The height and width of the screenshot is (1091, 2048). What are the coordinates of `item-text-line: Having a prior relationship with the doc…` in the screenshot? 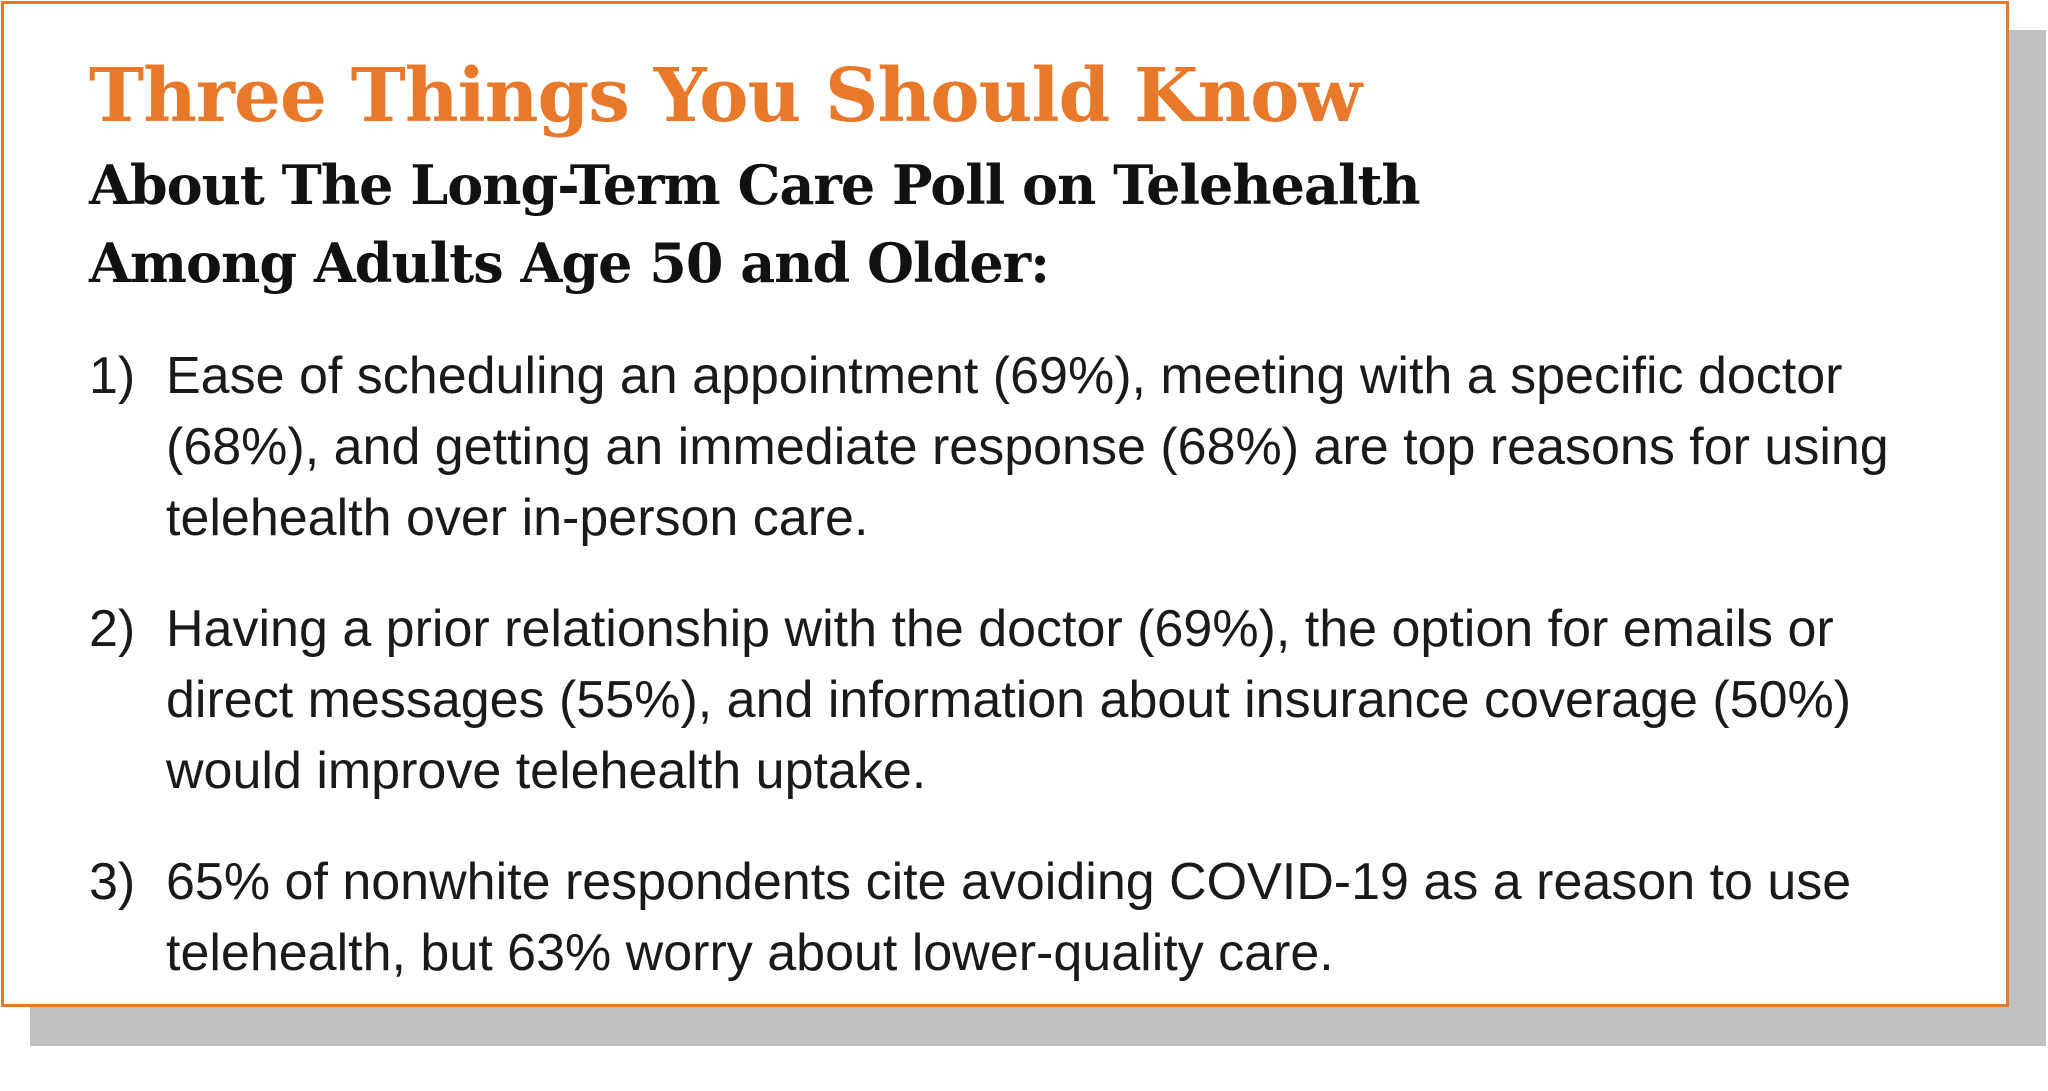 It's located at (1000, 629).